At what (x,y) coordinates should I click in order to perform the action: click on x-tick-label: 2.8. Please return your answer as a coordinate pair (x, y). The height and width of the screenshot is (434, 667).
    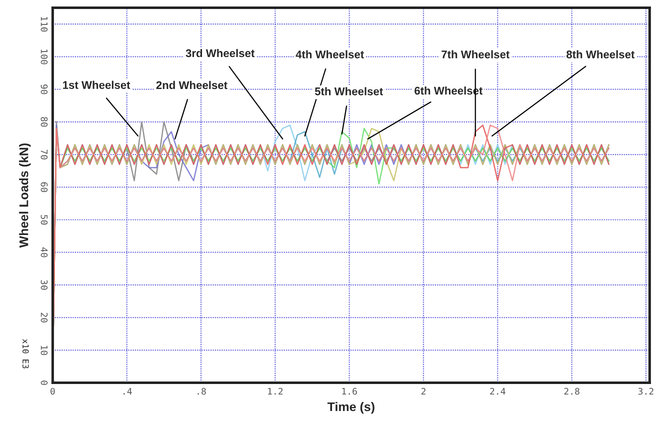
    Looking at the image, I should click on (572, 391).